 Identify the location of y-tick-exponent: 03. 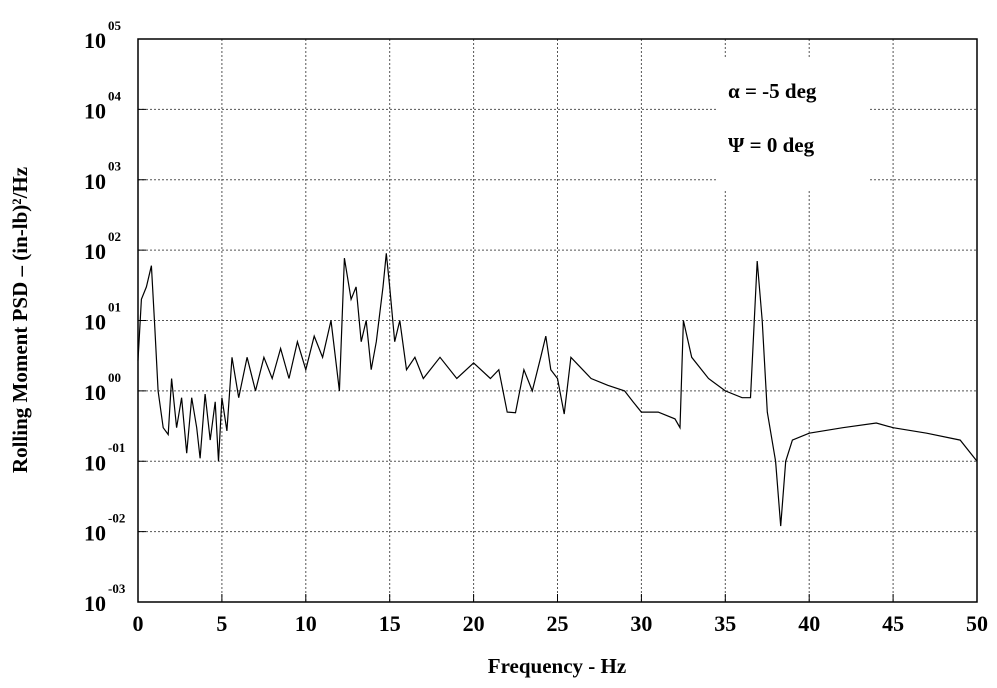
(115, 166).